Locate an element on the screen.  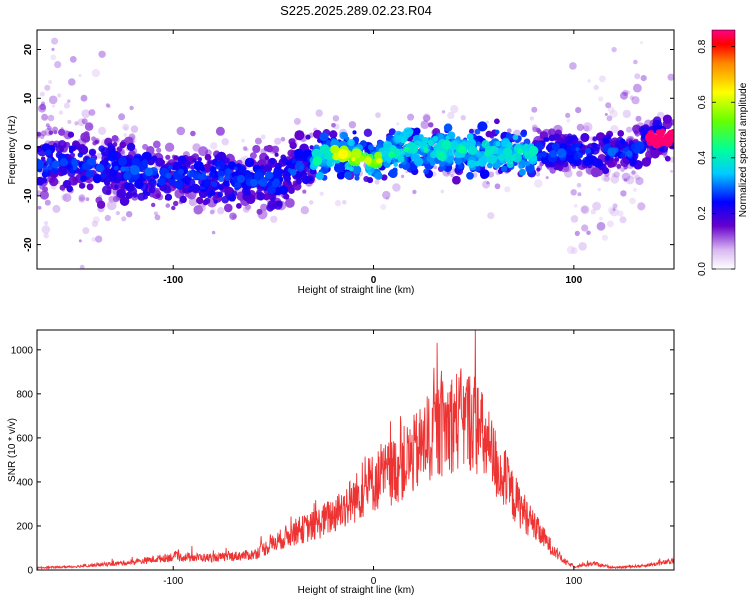
y-tick-label: 800 is located at coordinates (24, 394).